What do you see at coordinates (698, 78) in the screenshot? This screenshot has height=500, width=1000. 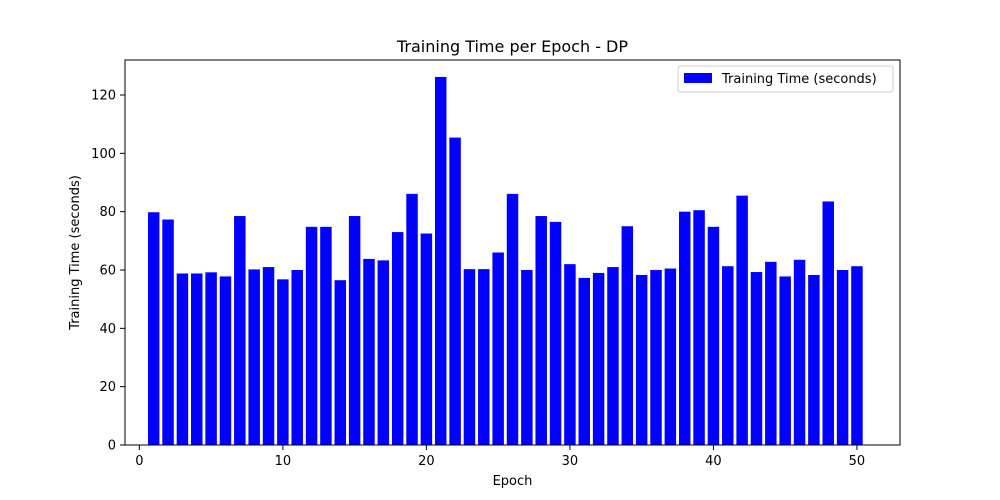 I see `legend-swatch` at bounding box center [698, 78].